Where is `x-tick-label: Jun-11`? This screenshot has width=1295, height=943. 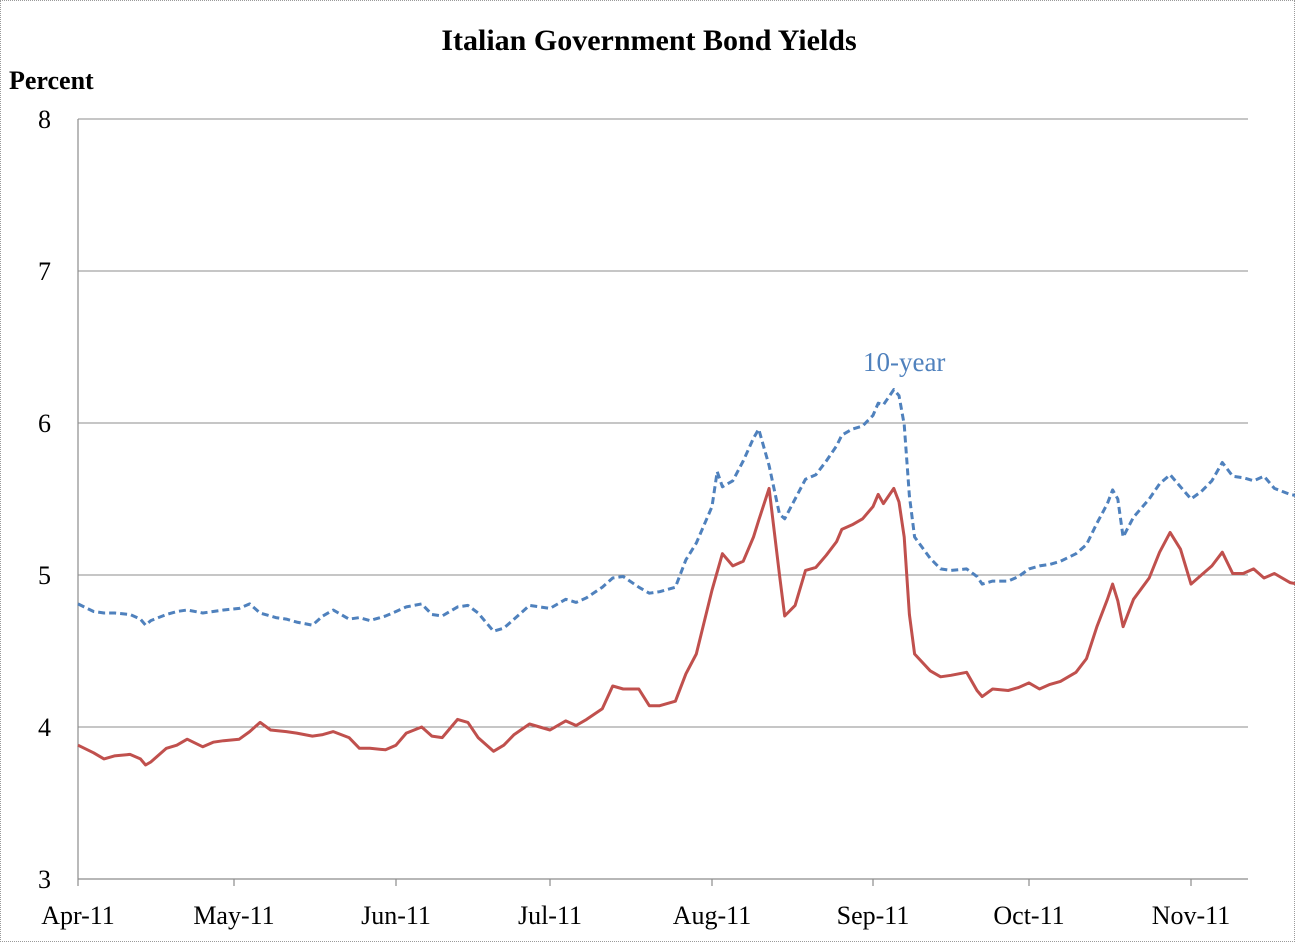
x-tick-label: Jun-11 is located at coordinates (396, 915).